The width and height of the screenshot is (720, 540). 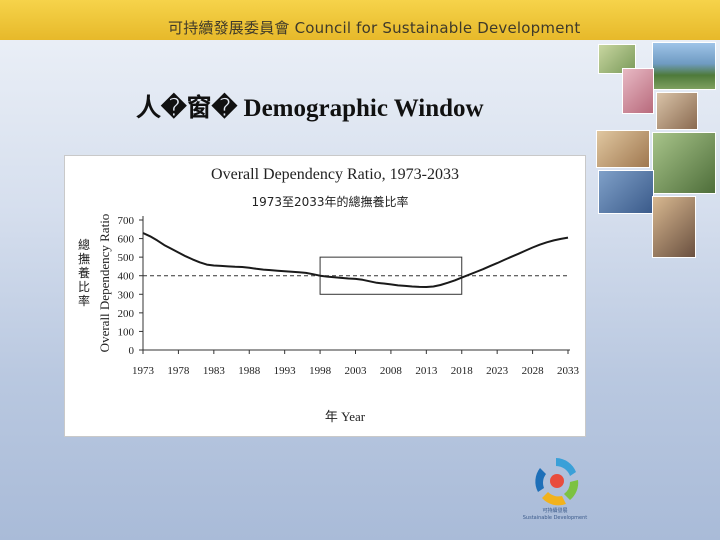 What do you see at coordinates (178, 371) in the screenshot?
I see `x-tick-label: 1978` at bounding box center [178, 371].